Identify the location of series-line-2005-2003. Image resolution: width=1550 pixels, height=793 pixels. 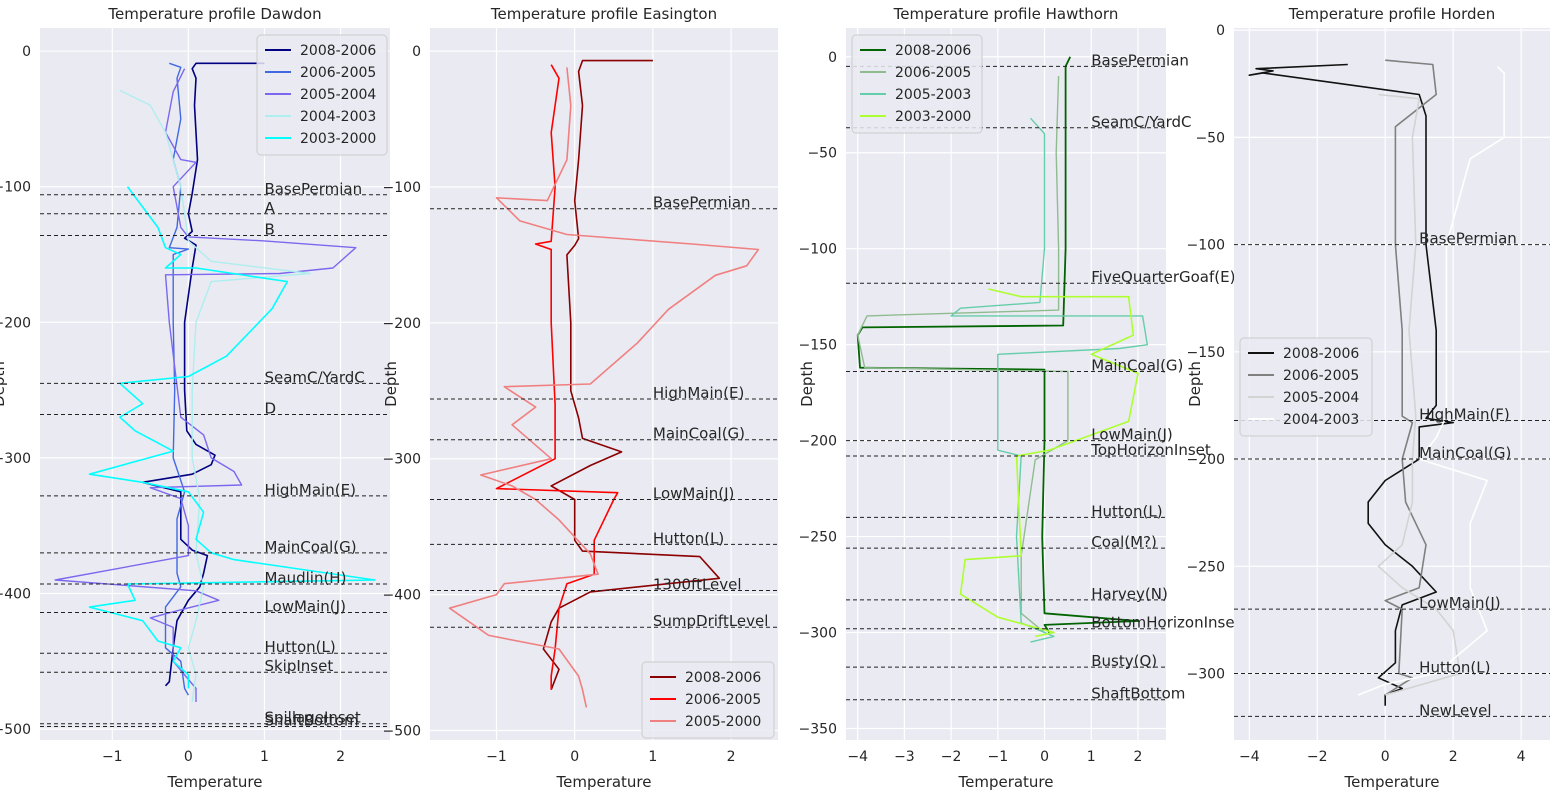
(1049, 380).